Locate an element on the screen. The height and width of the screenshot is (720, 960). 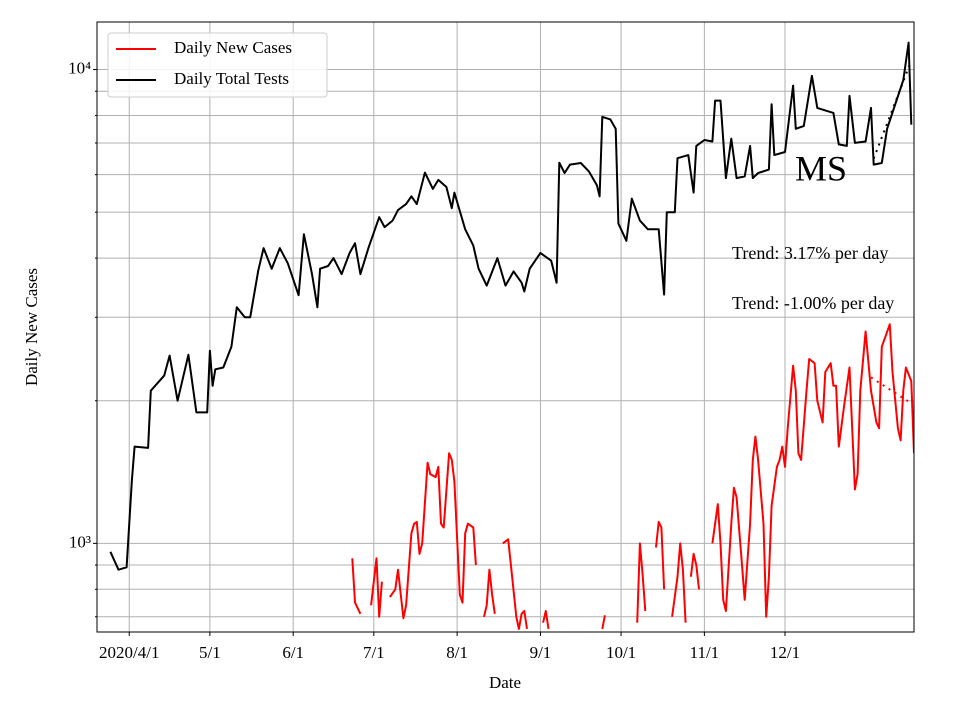
x-tick-label: 11/1 is located at coordinates (705, 652).